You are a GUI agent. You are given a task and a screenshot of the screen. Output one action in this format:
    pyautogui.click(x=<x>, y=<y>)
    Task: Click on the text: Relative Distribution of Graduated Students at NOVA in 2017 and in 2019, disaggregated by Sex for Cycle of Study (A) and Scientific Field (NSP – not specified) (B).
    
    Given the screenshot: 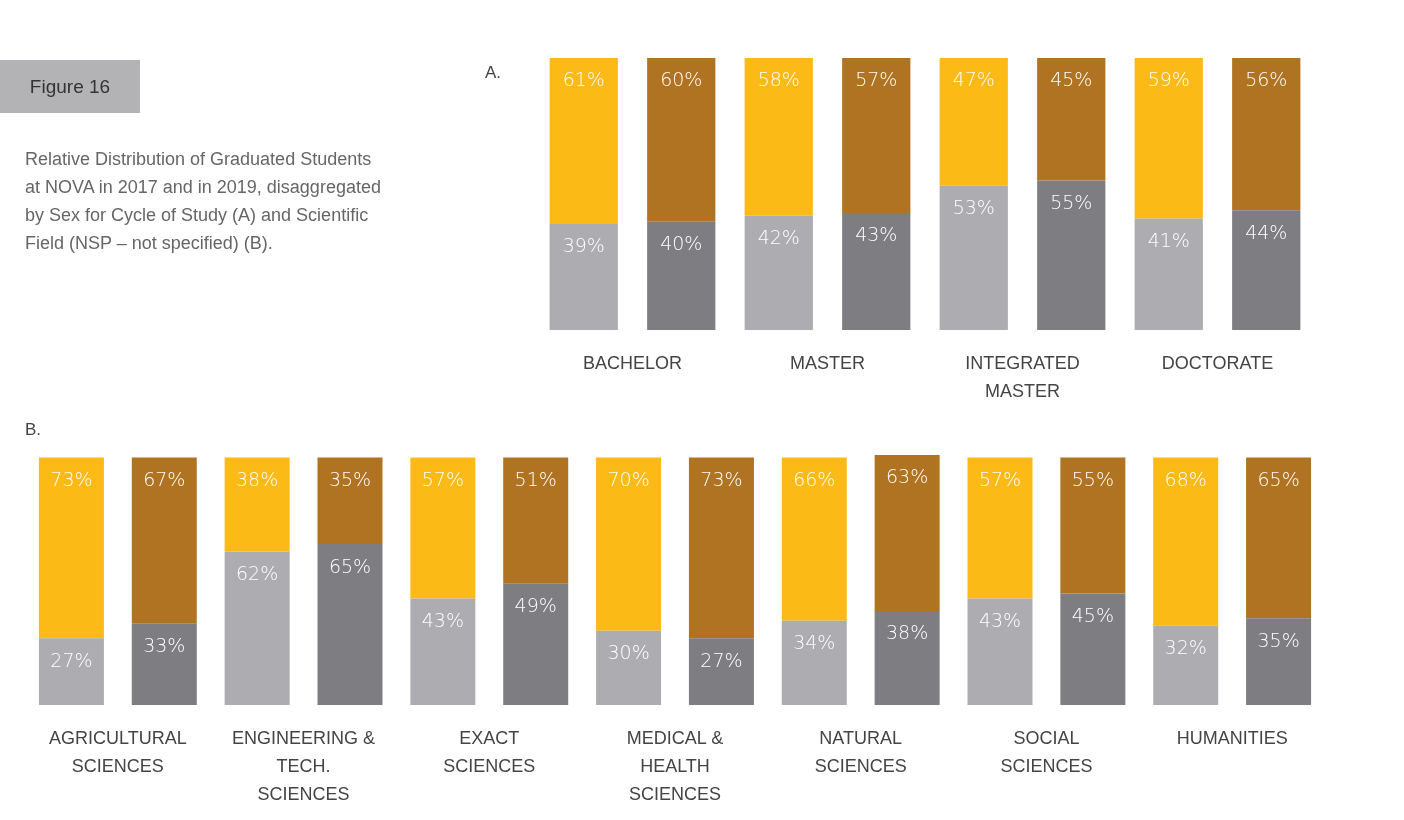 What is the action you would take?
    pyautogui.click(x=203, y=201)
    